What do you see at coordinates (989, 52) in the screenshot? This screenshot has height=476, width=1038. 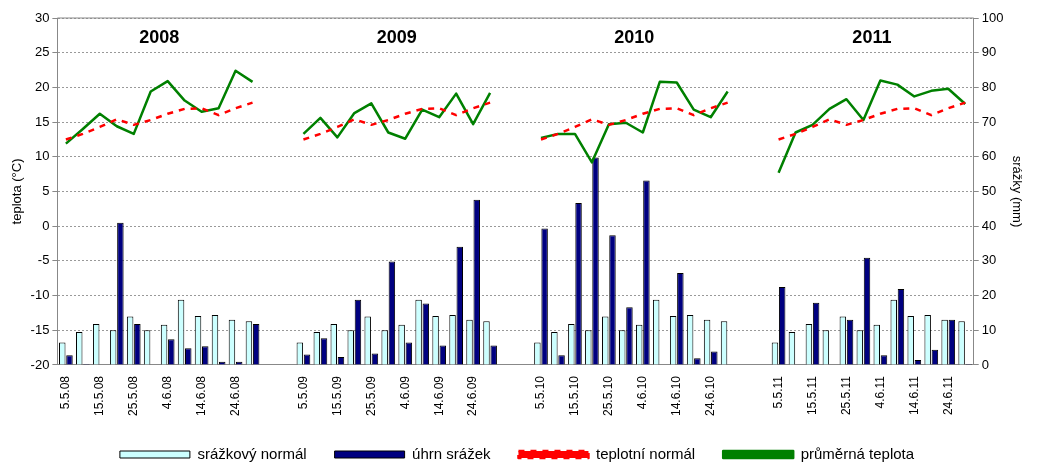 I see `y2-tick-label: 90` at bounding box center [989, 52].